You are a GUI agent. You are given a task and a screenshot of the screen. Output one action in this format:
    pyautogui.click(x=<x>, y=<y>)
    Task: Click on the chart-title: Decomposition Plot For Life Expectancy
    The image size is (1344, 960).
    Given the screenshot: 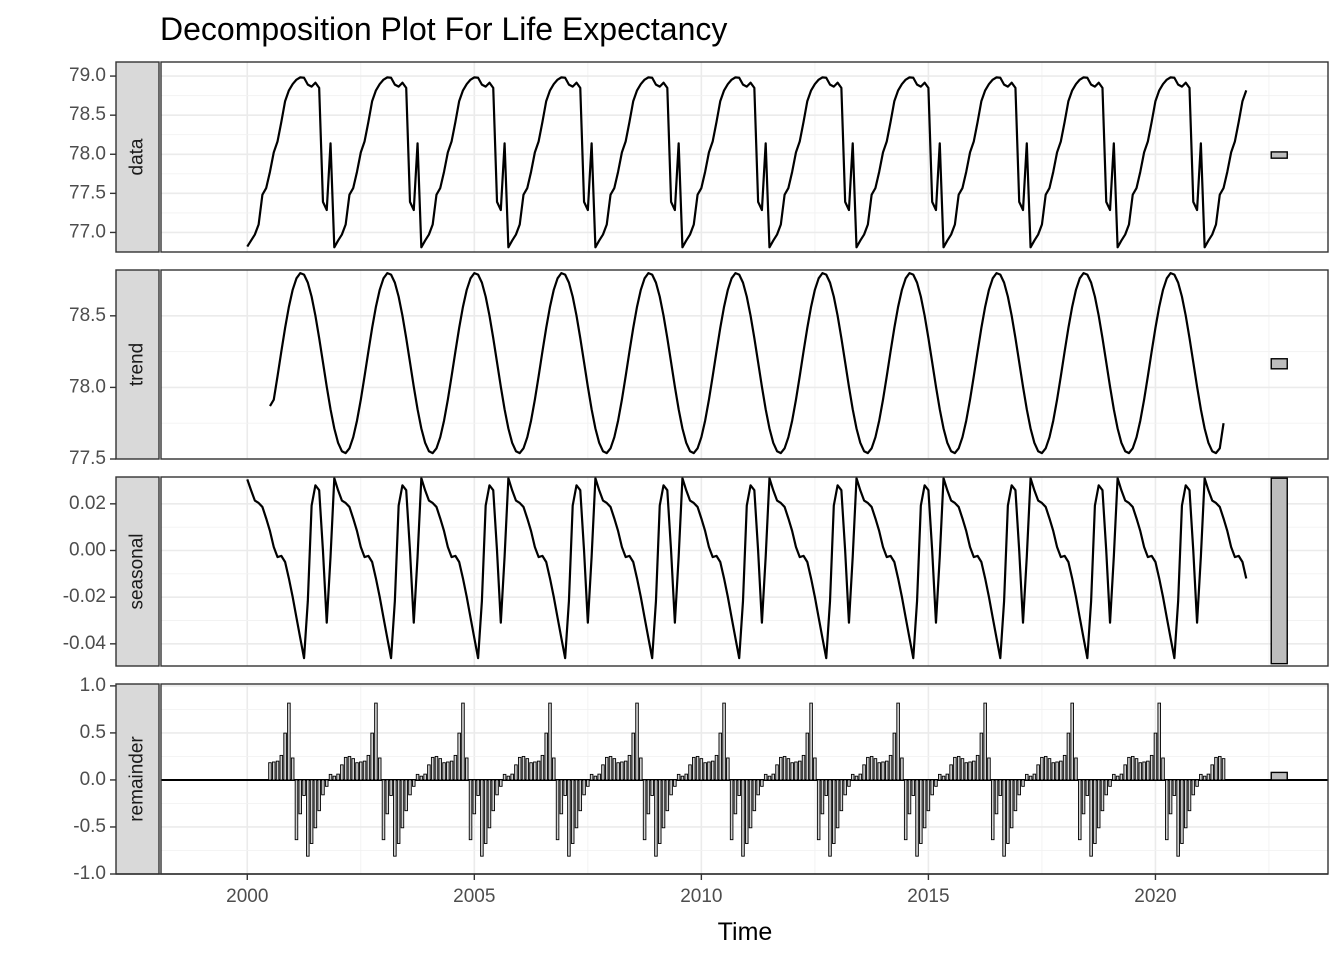 What is the action you would take?
    pyautogui.click(x=443, y=29)
    